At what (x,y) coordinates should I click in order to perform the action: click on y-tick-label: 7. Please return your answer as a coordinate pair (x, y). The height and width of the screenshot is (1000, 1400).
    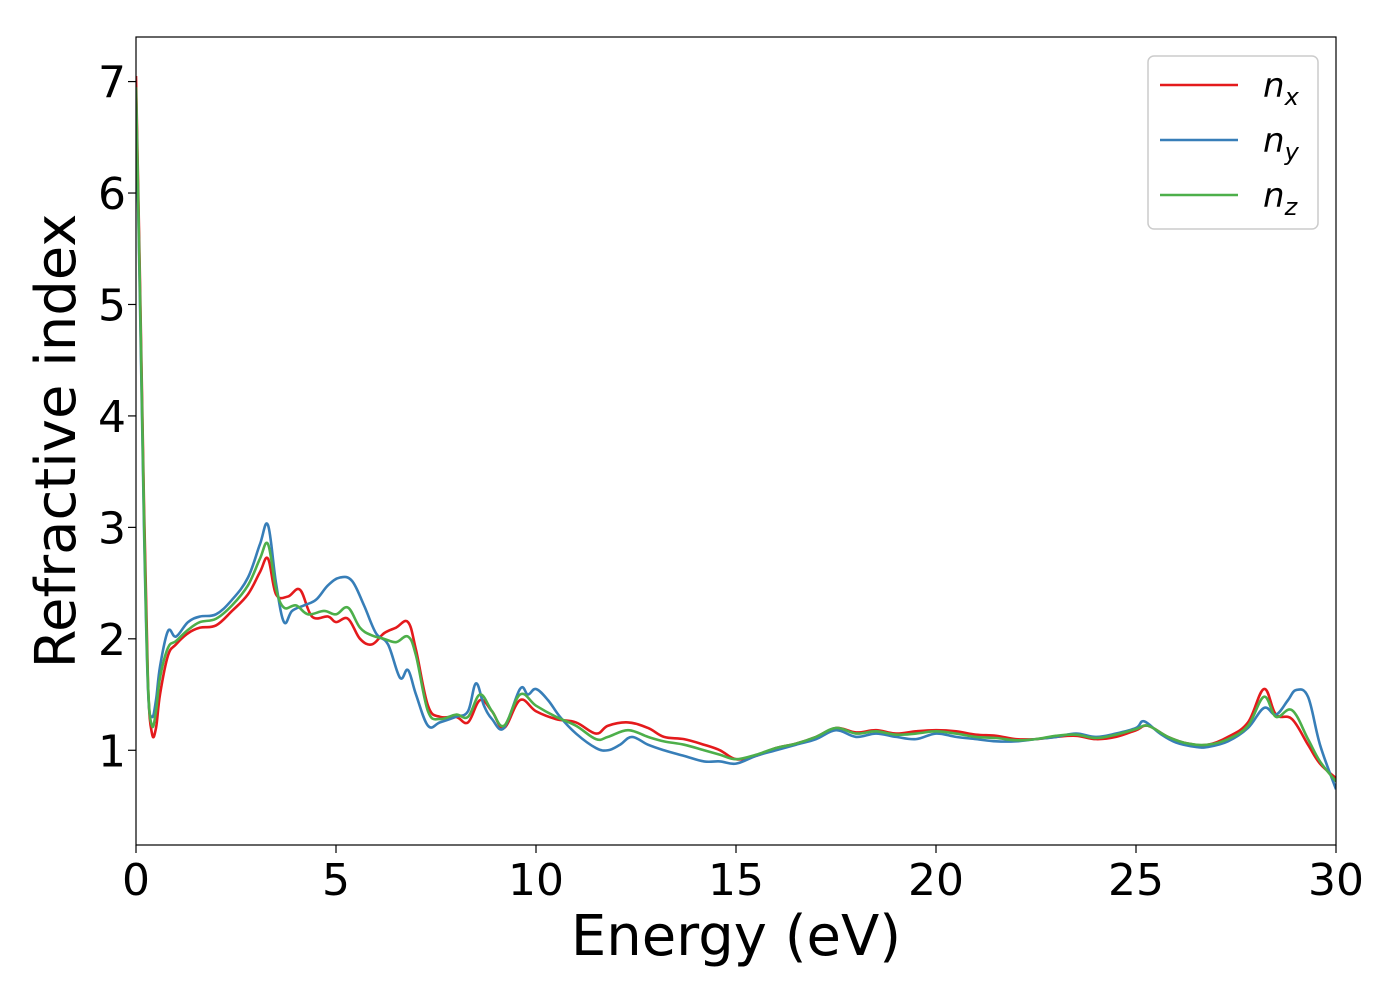
    Looking at the image, I should click on (112, 83).